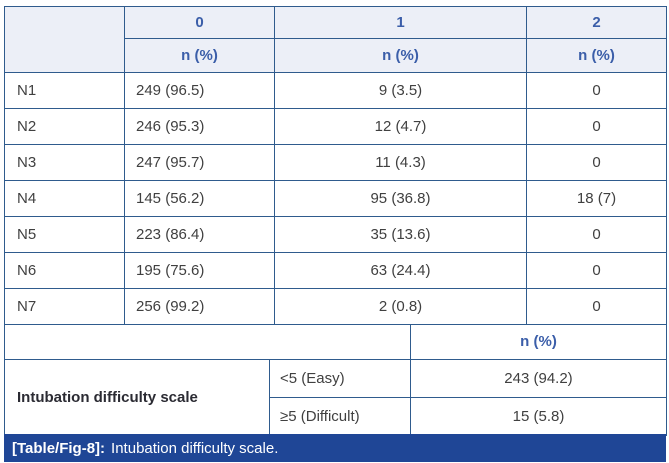  I want to click on table-row: N4 145 (56.2) 95 (36.8) 18 (7), so click(335, 198).